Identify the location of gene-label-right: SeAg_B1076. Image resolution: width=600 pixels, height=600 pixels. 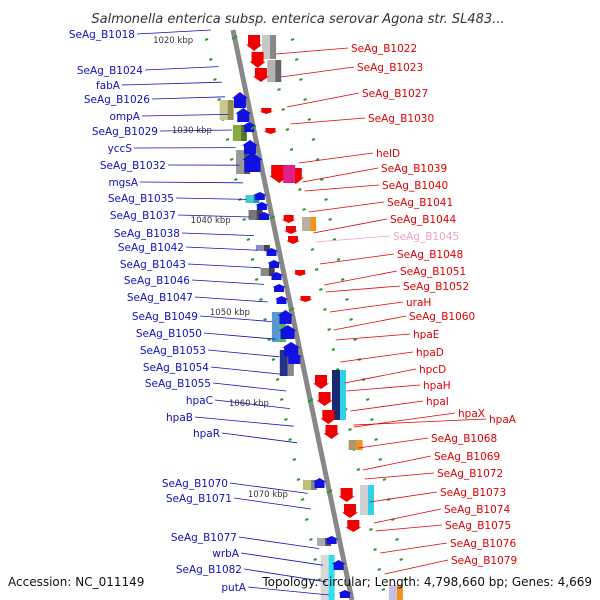
(483, 544).